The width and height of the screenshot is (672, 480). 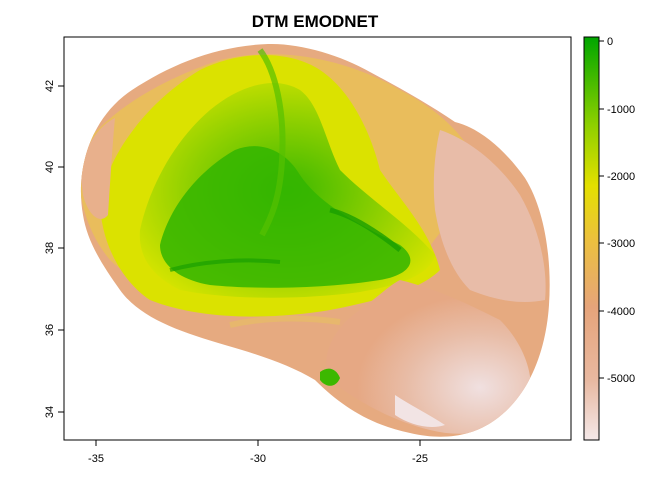 I want to click on y-tick-40: 40, so click(x=54, y=167).